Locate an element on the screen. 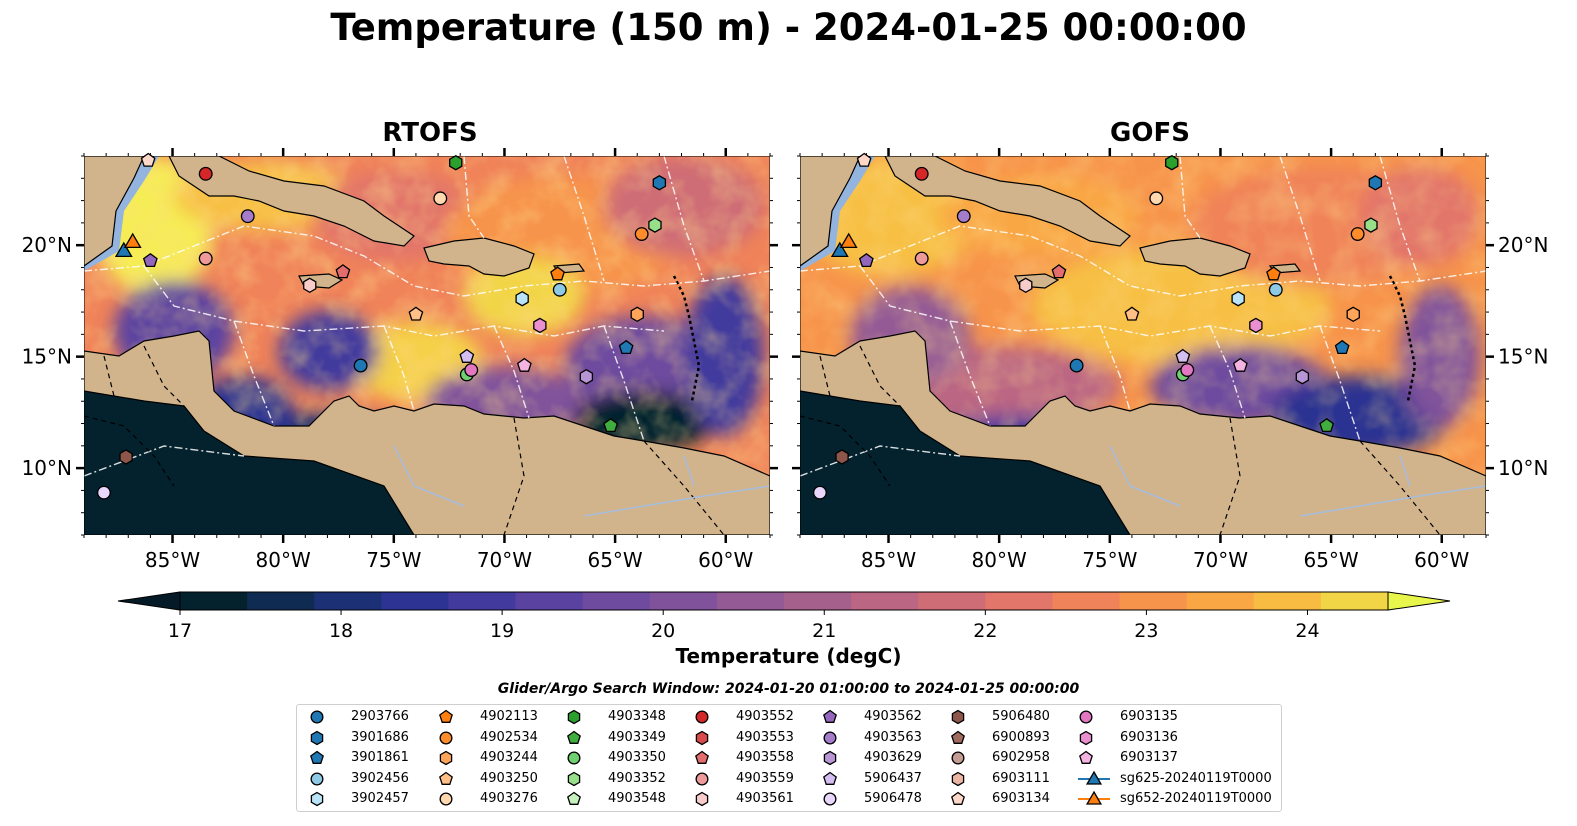 Image resolution: width=1577 pixels, height=826 pixels. legend-label: 4903548 is located at coordinates (637, 799).